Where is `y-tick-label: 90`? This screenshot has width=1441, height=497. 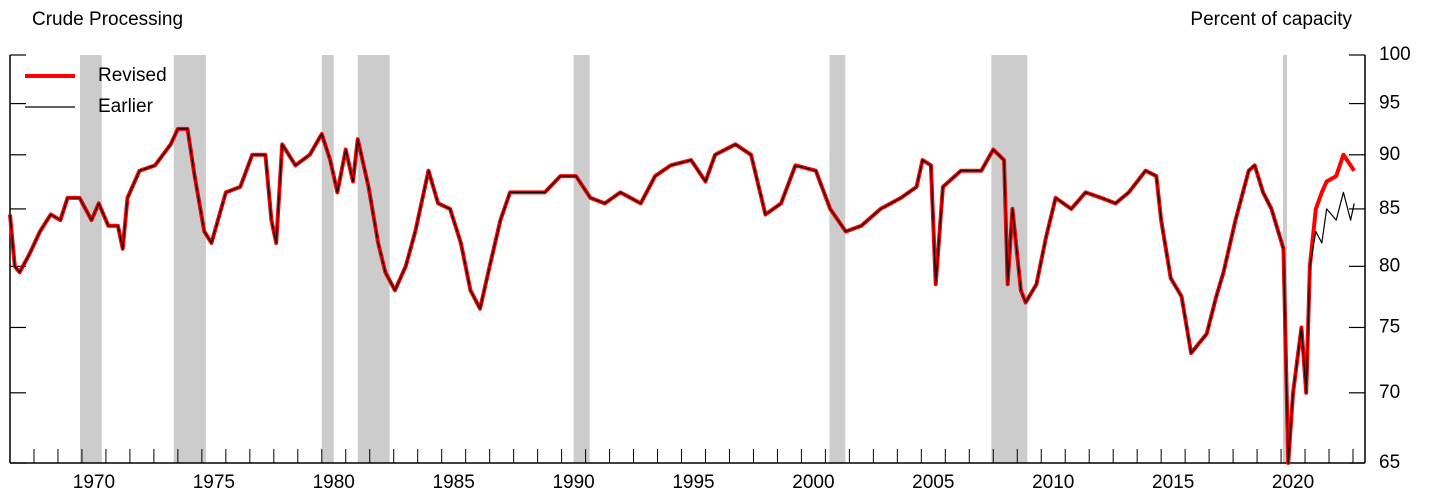 y-tick-label: 90 is located at coordinates (1389, 154).